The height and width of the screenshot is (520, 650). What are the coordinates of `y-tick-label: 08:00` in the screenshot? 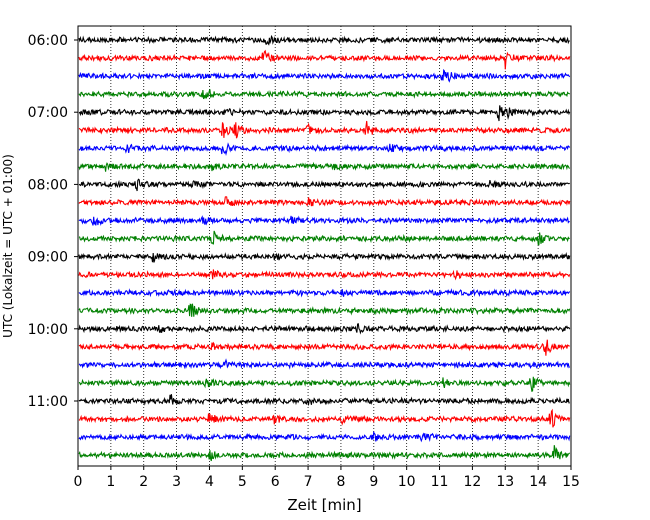 It's located at (48, 185).